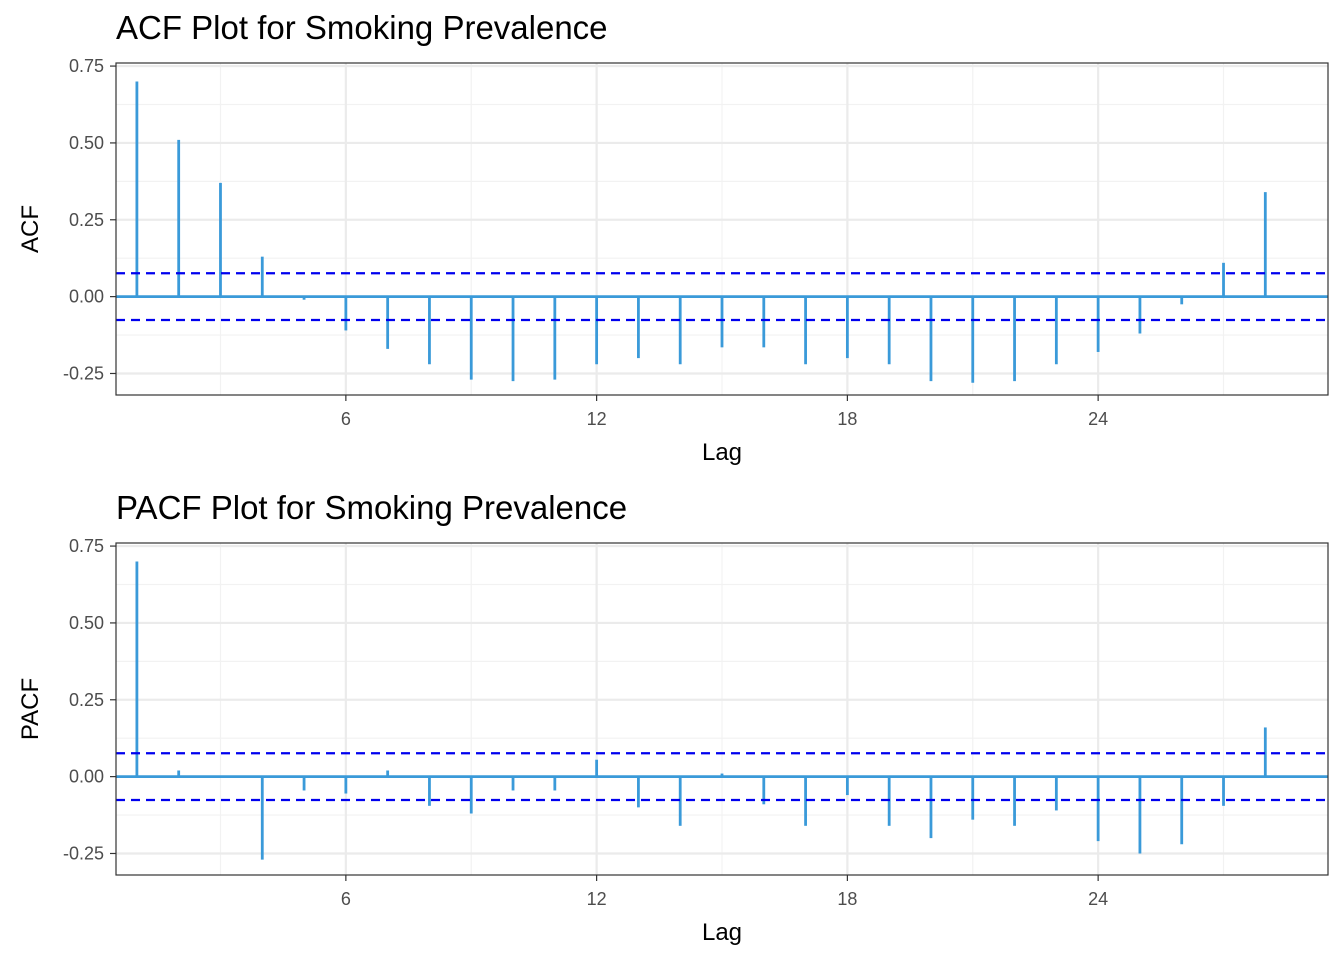 Image resolution: width=1344 pixels, height=960 pixels. What do you see at coordinates (30, 229) in the screenshot?
I see `acf-y-axis-title: ACF` at bounding box center [30, 229].